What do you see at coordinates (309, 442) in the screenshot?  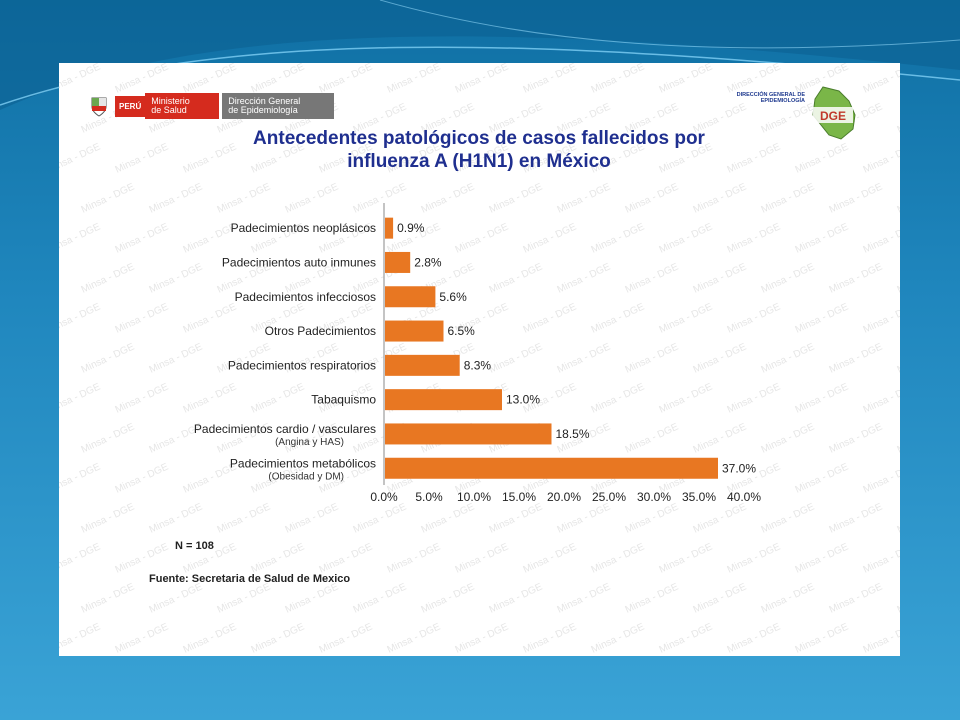 I see `category-sublabel: (Angina y HAS)` at bounding box center [309, 442].